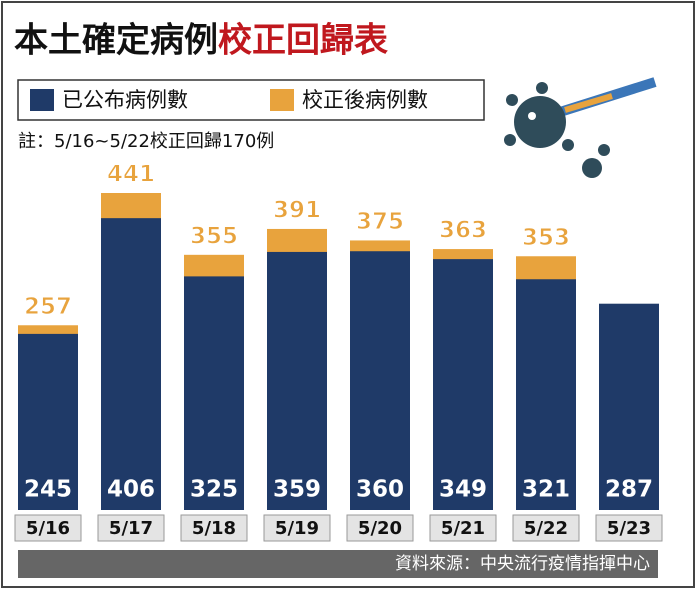 Image resolution: width=696 pixels, height=589 pixels. I want to click on source-bar, so click(338, 564).